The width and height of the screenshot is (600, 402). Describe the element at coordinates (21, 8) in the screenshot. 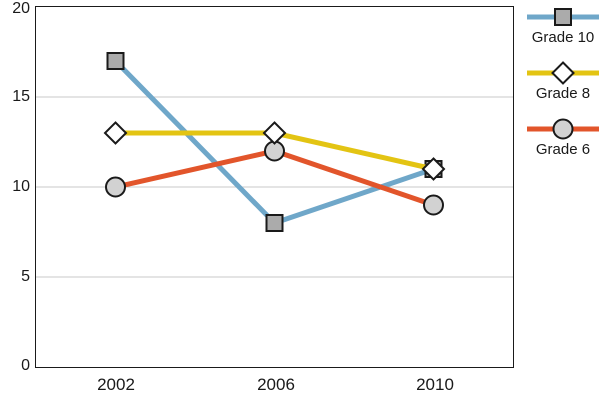

I see `y-axis-tick-label: 20` at that location.